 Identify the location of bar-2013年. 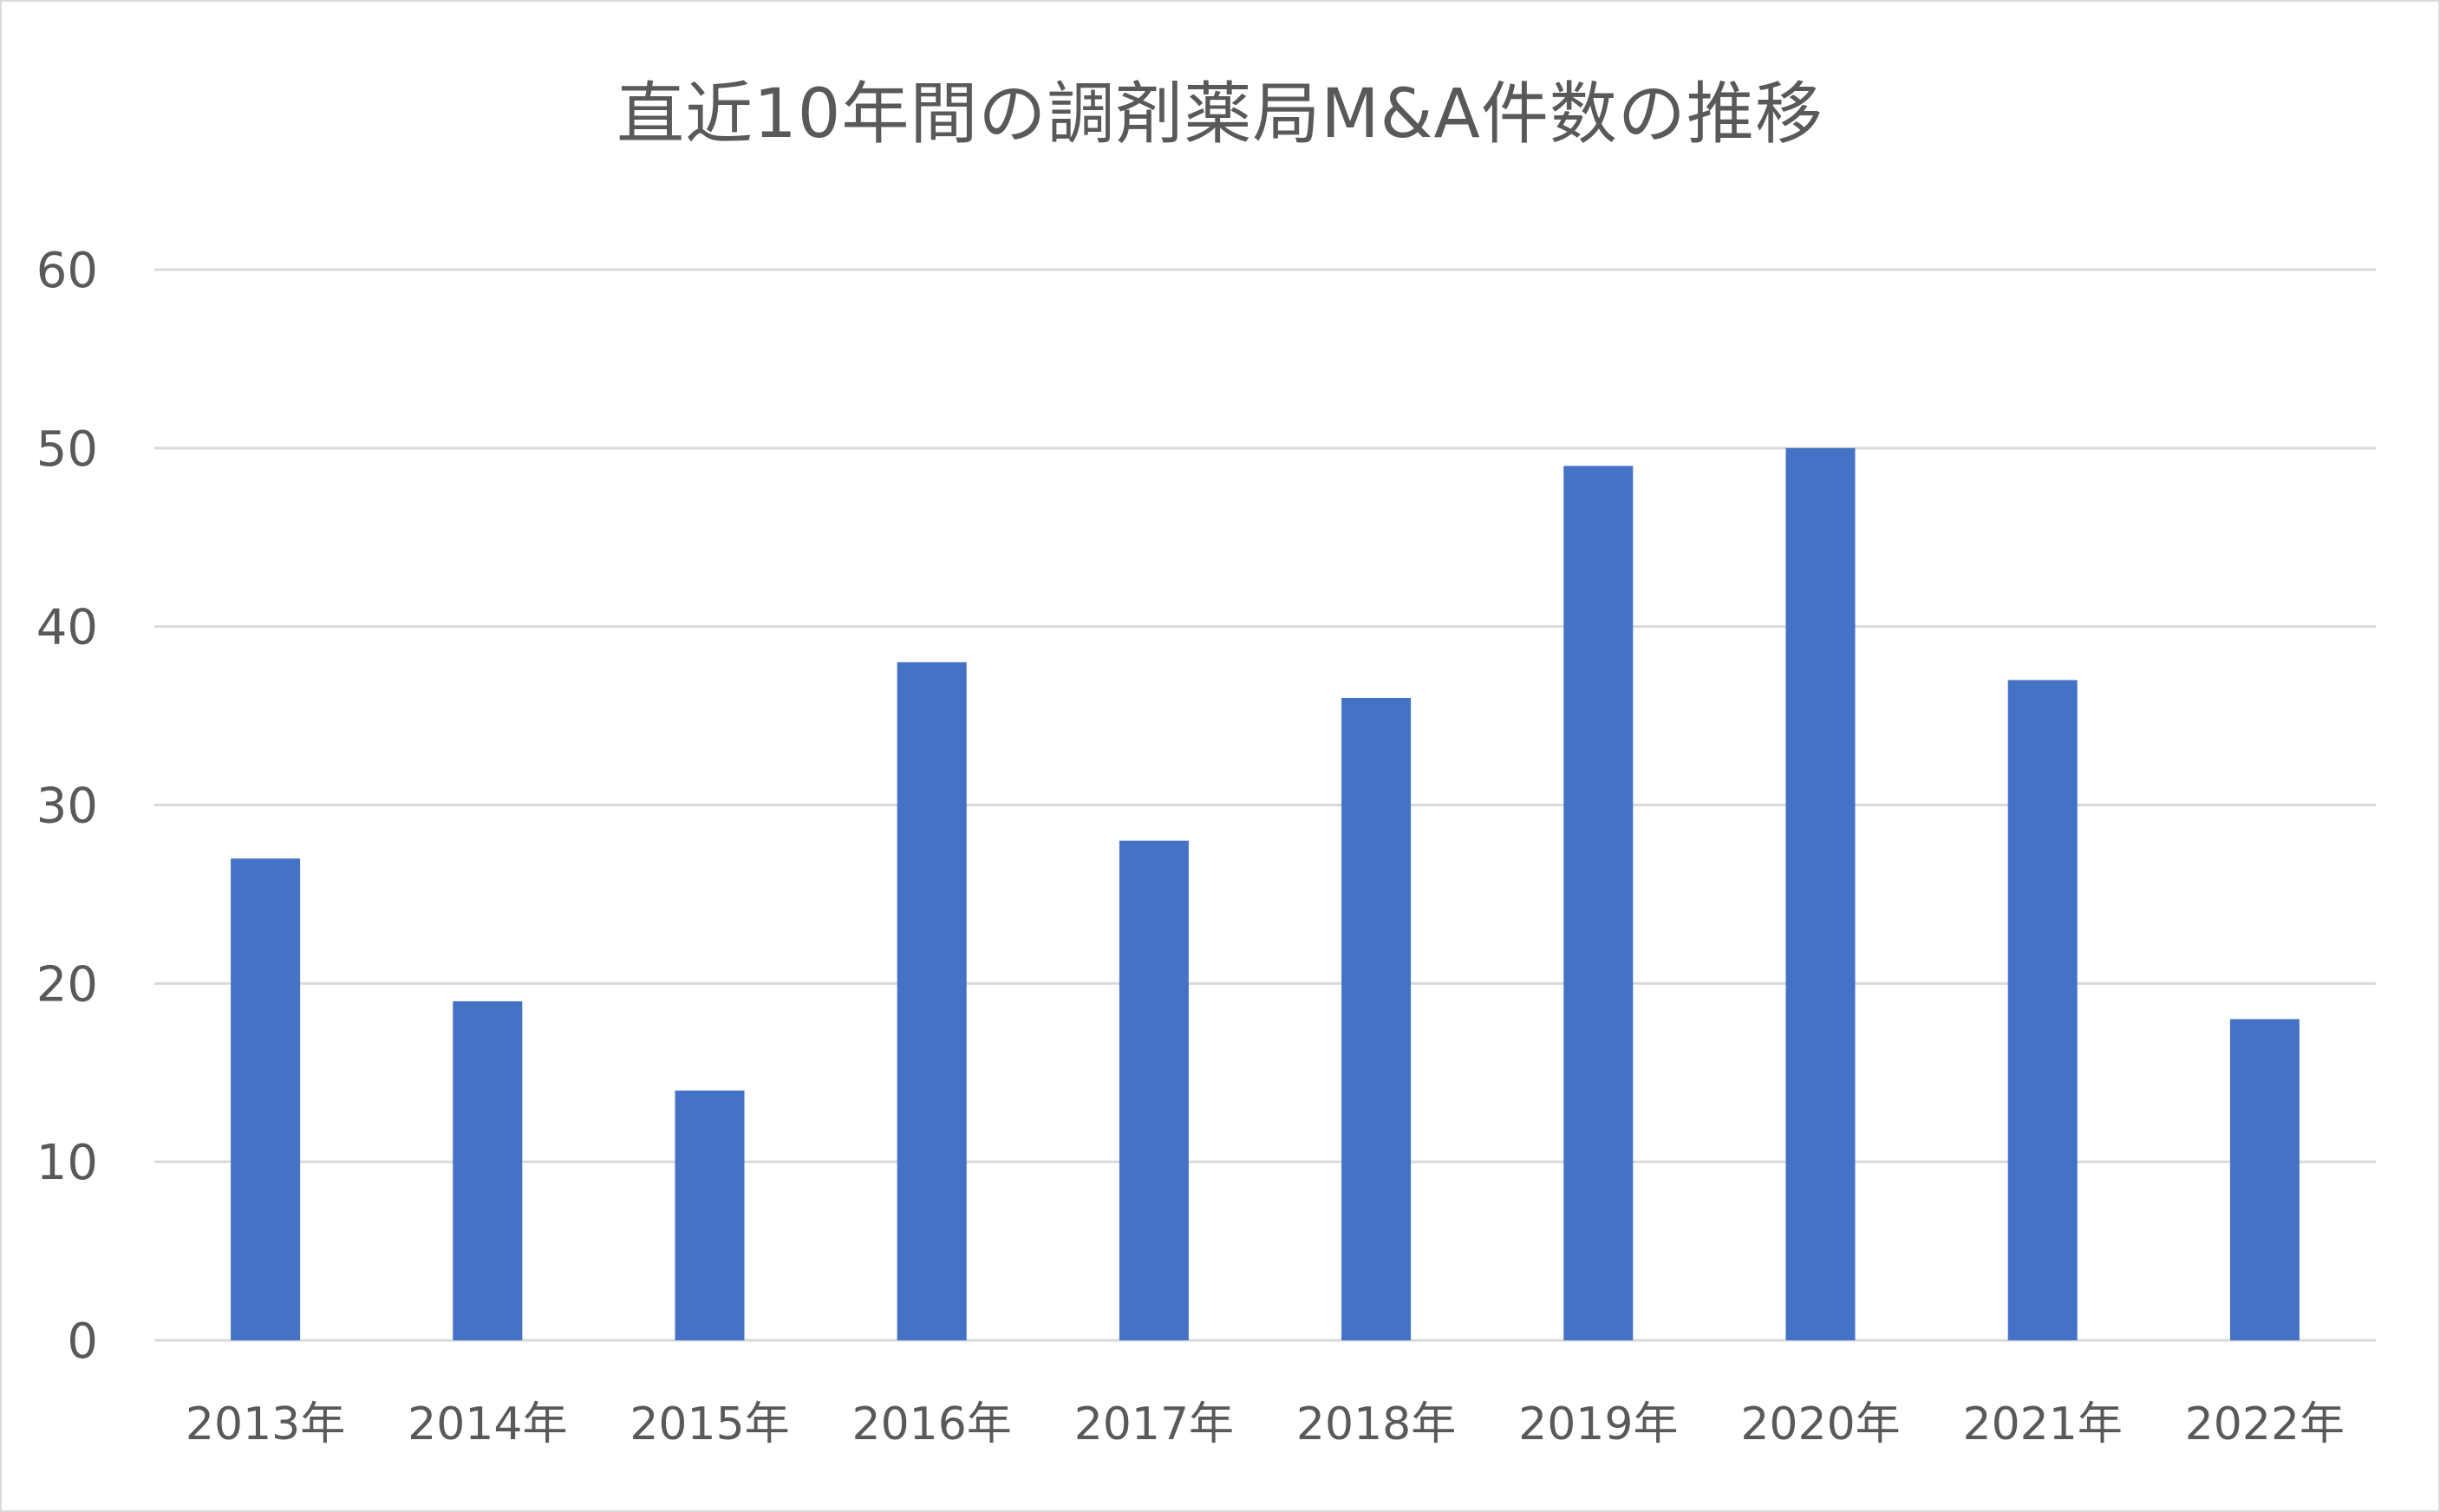
(266, 1099).